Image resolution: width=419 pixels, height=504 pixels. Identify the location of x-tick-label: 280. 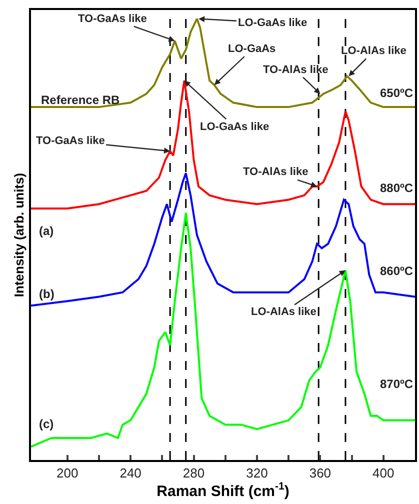
(193, 473).